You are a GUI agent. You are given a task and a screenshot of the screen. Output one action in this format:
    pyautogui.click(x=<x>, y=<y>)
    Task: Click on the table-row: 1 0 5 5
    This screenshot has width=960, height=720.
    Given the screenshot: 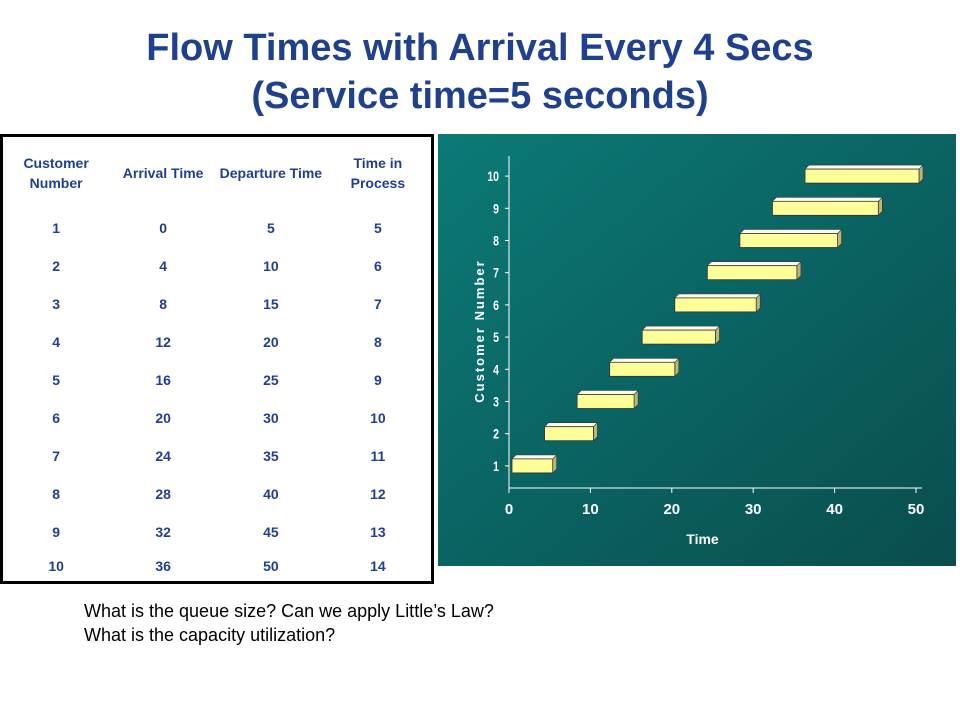 What is the action you would take?
    pyautogui.click(x=217, y=228)
    